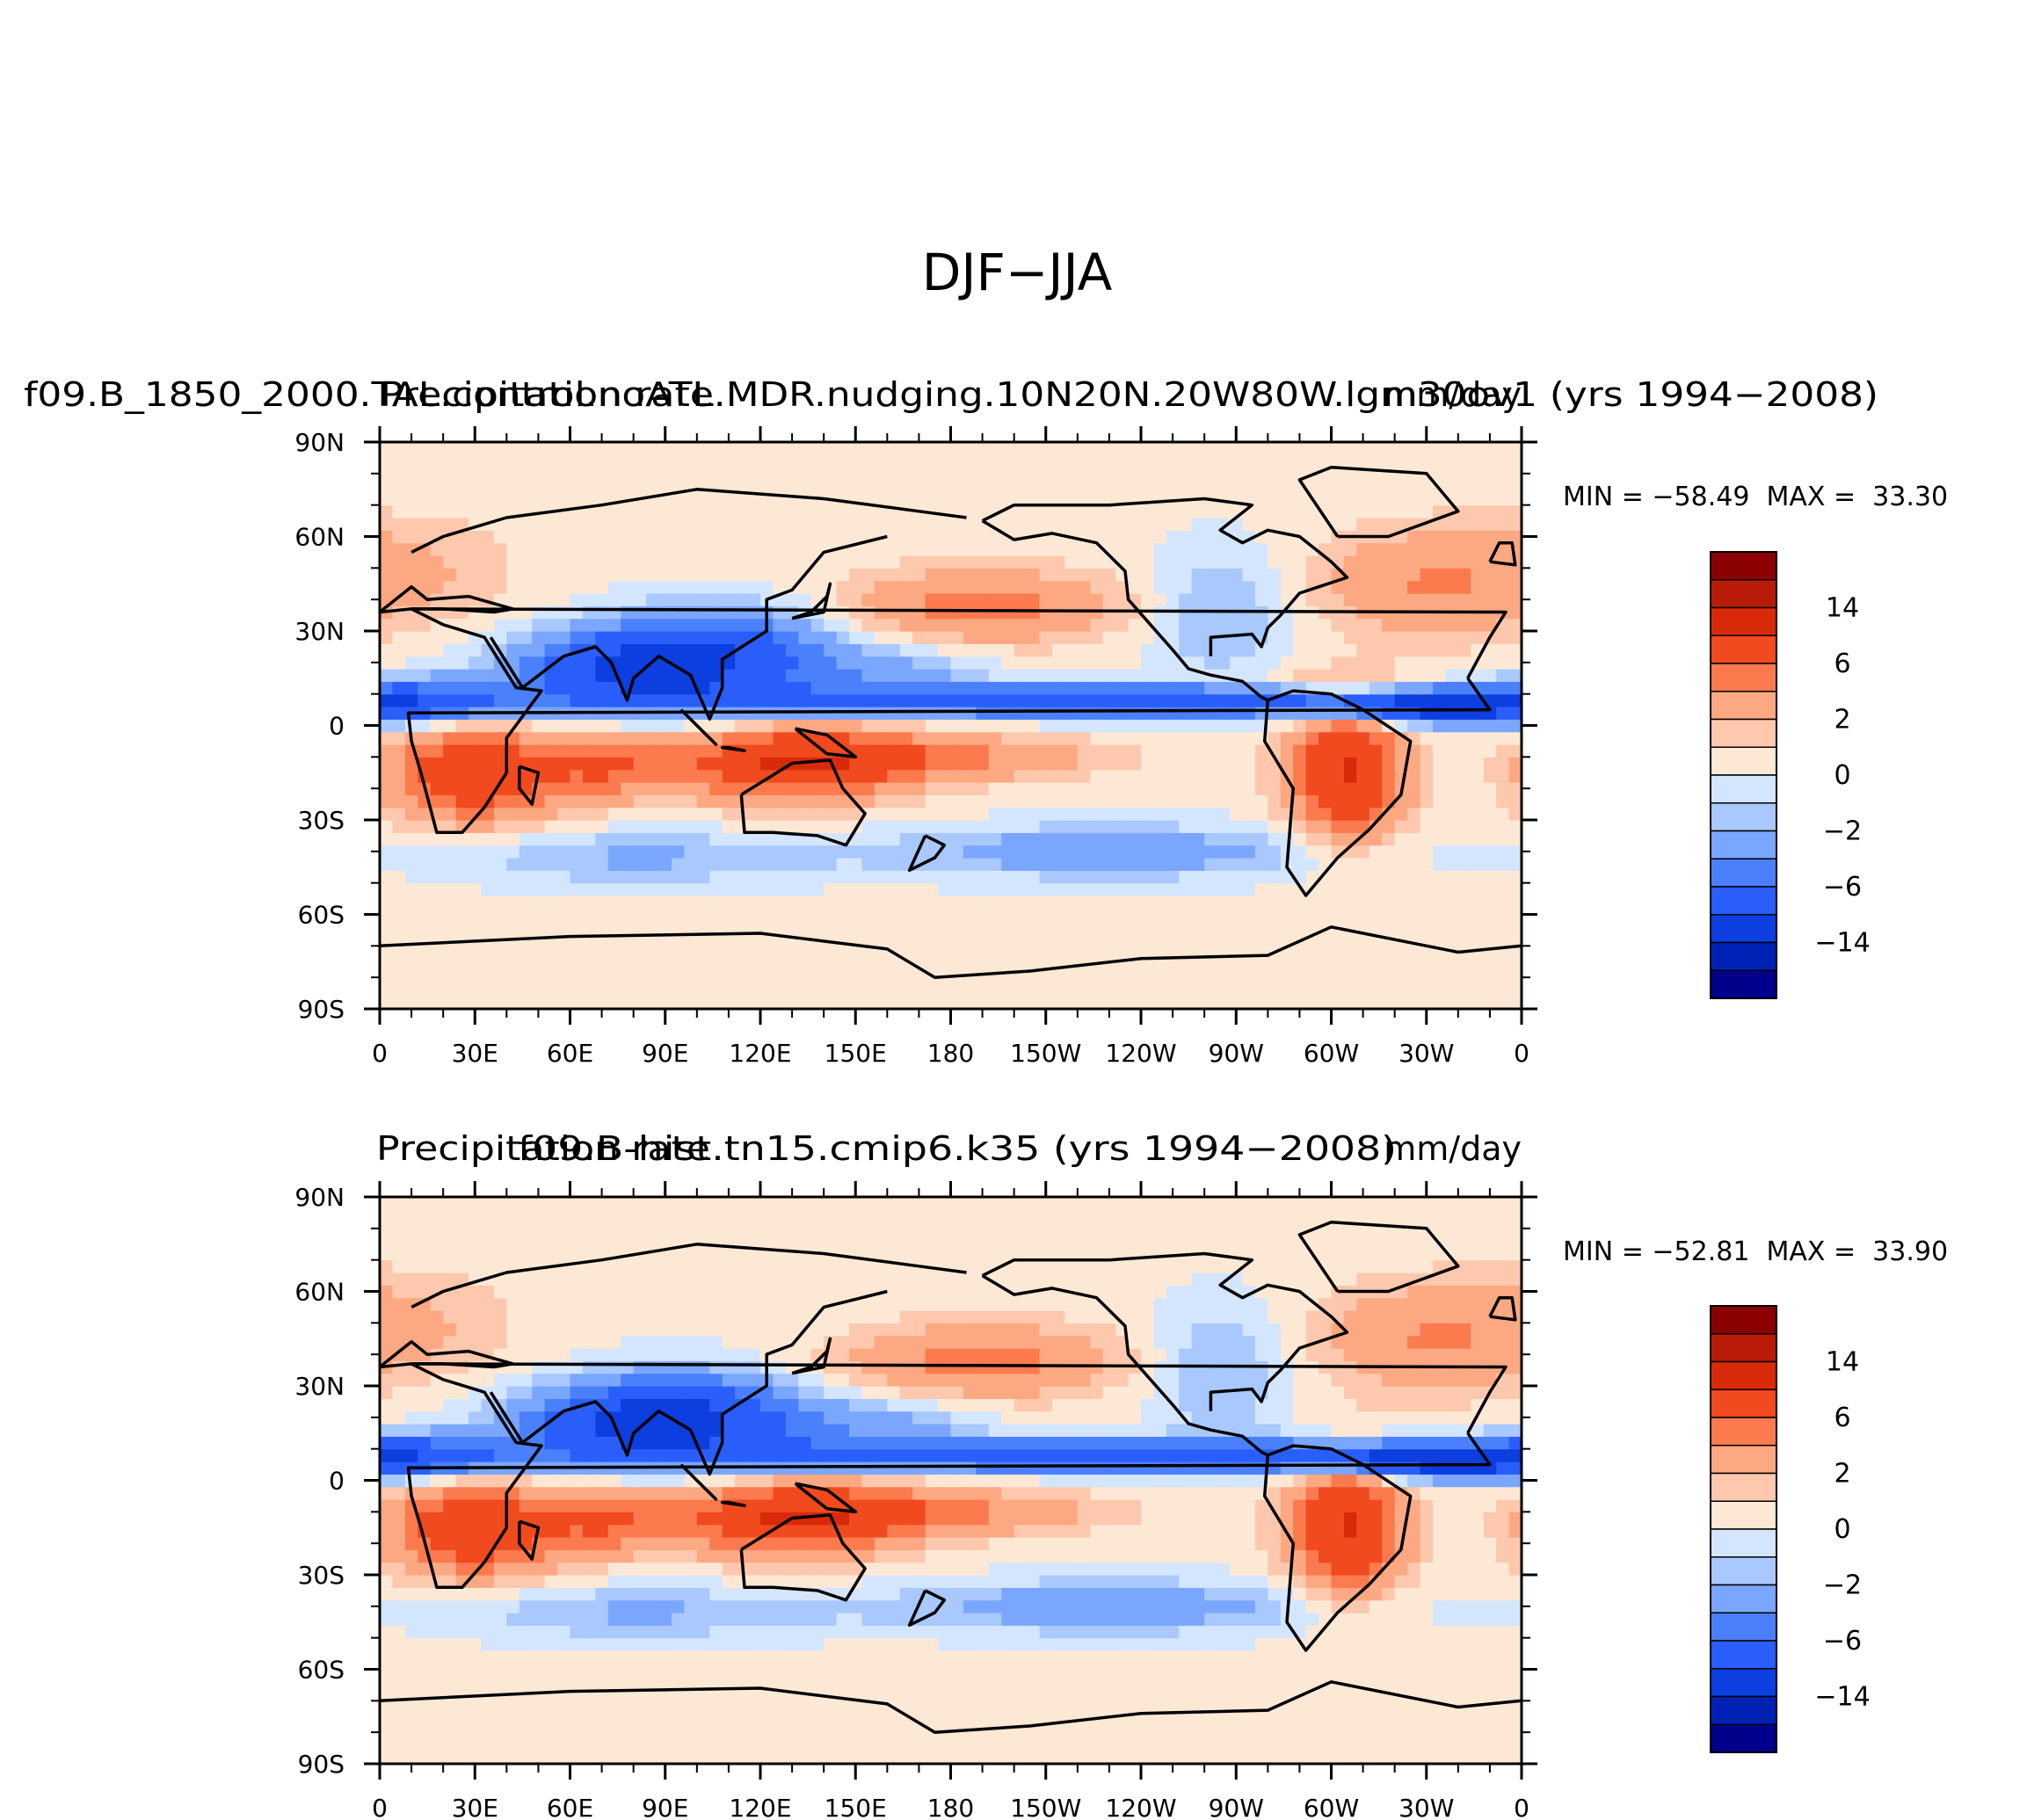 The height and width of the screenshot is (1820, 2027). I want to click on coastline, so click(1165, 576).